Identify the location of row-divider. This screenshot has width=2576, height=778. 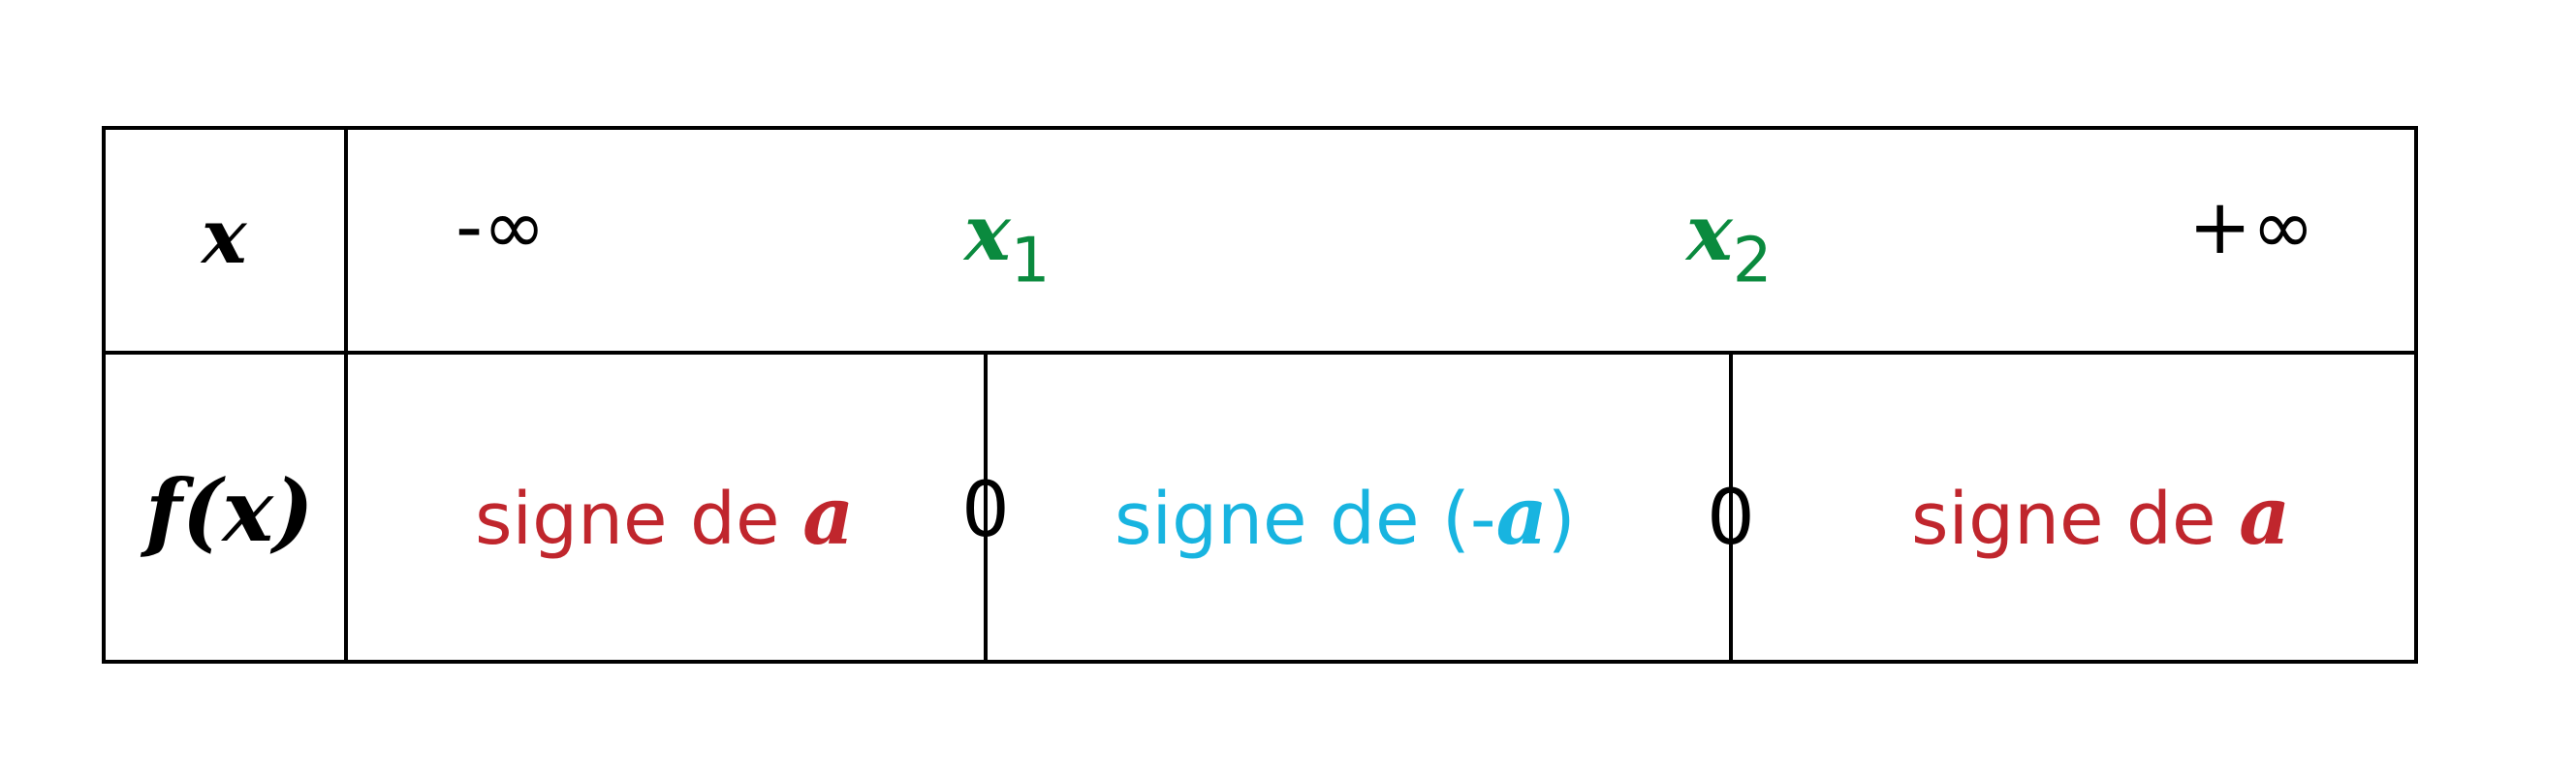
(1260, 353).